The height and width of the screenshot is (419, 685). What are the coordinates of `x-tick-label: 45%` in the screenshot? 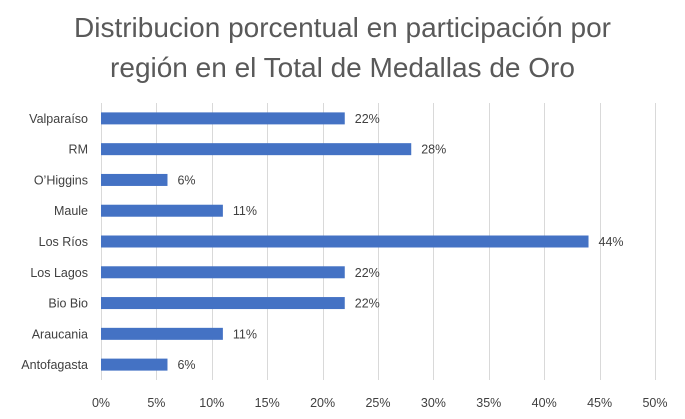 It's located at (599, 403).